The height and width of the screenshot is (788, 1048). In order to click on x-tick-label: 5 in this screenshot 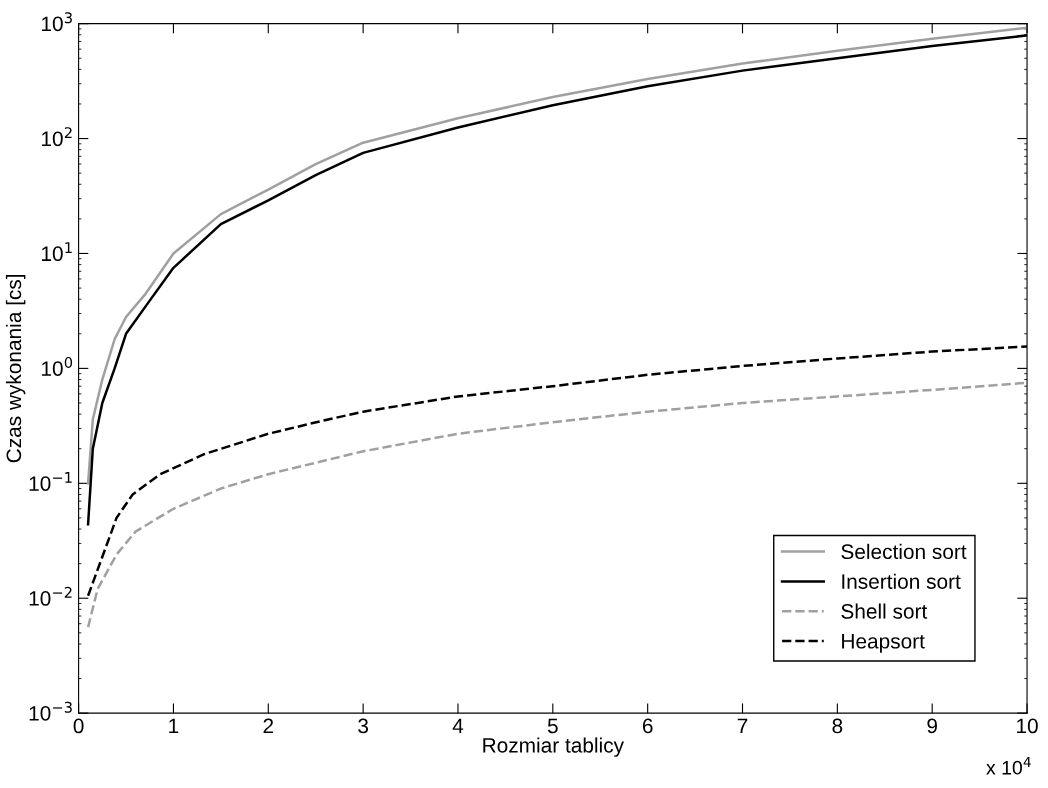, I will do `click(552, 726)`.